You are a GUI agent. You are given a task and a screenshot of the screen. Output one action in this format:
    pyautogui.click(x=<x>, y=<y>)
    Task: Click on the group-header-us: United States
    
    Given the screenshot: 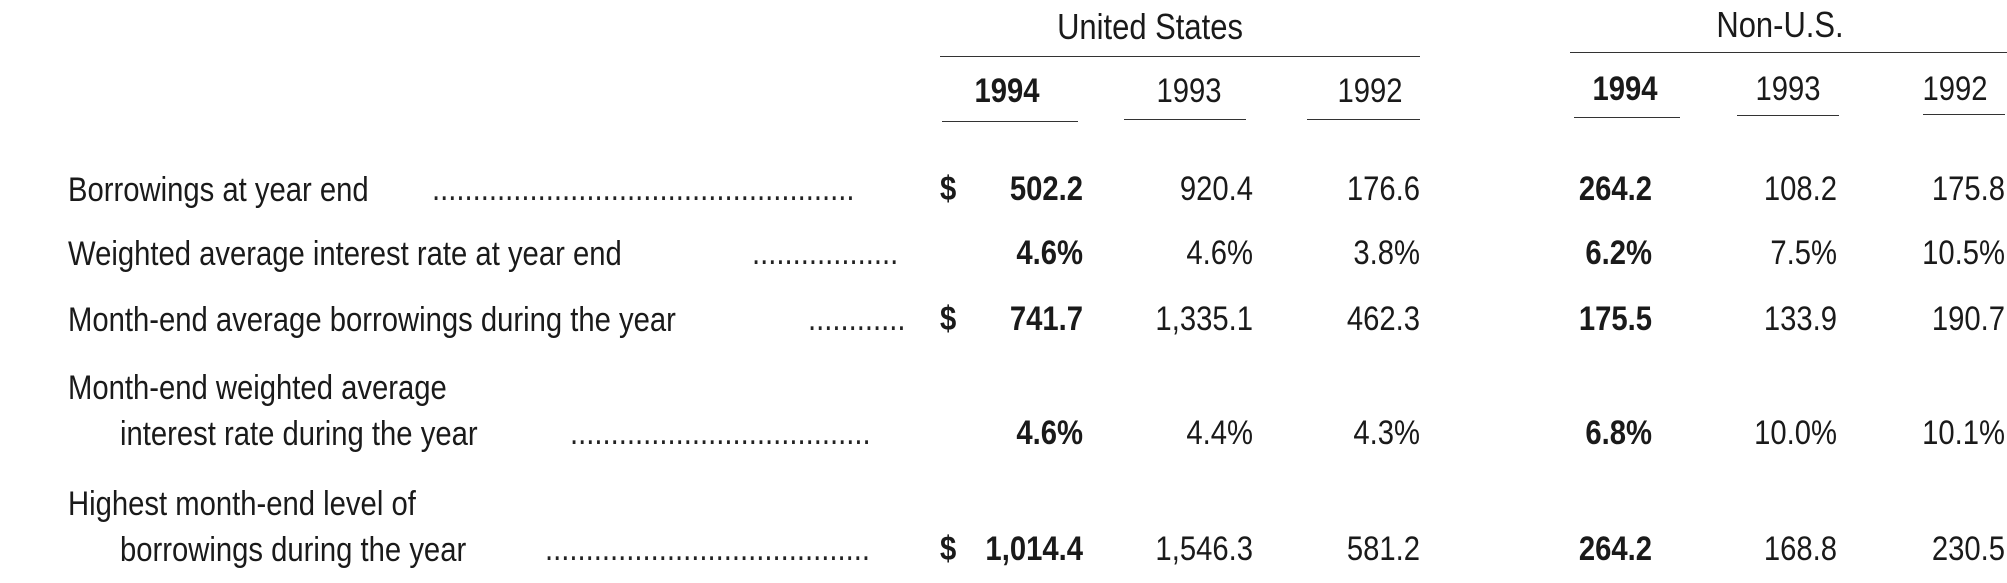 What is the action you would take?
    pyautogui.click(x=1150, y=26)
    